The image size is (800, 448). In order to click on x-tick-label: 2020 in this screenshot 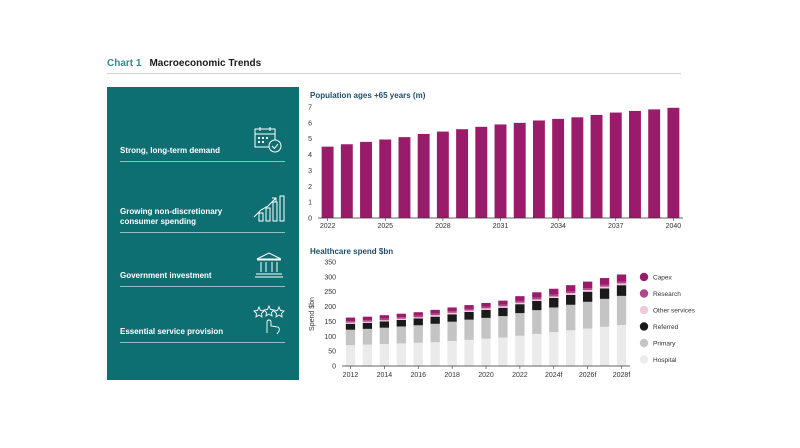, I will do `click(486, 375)`.